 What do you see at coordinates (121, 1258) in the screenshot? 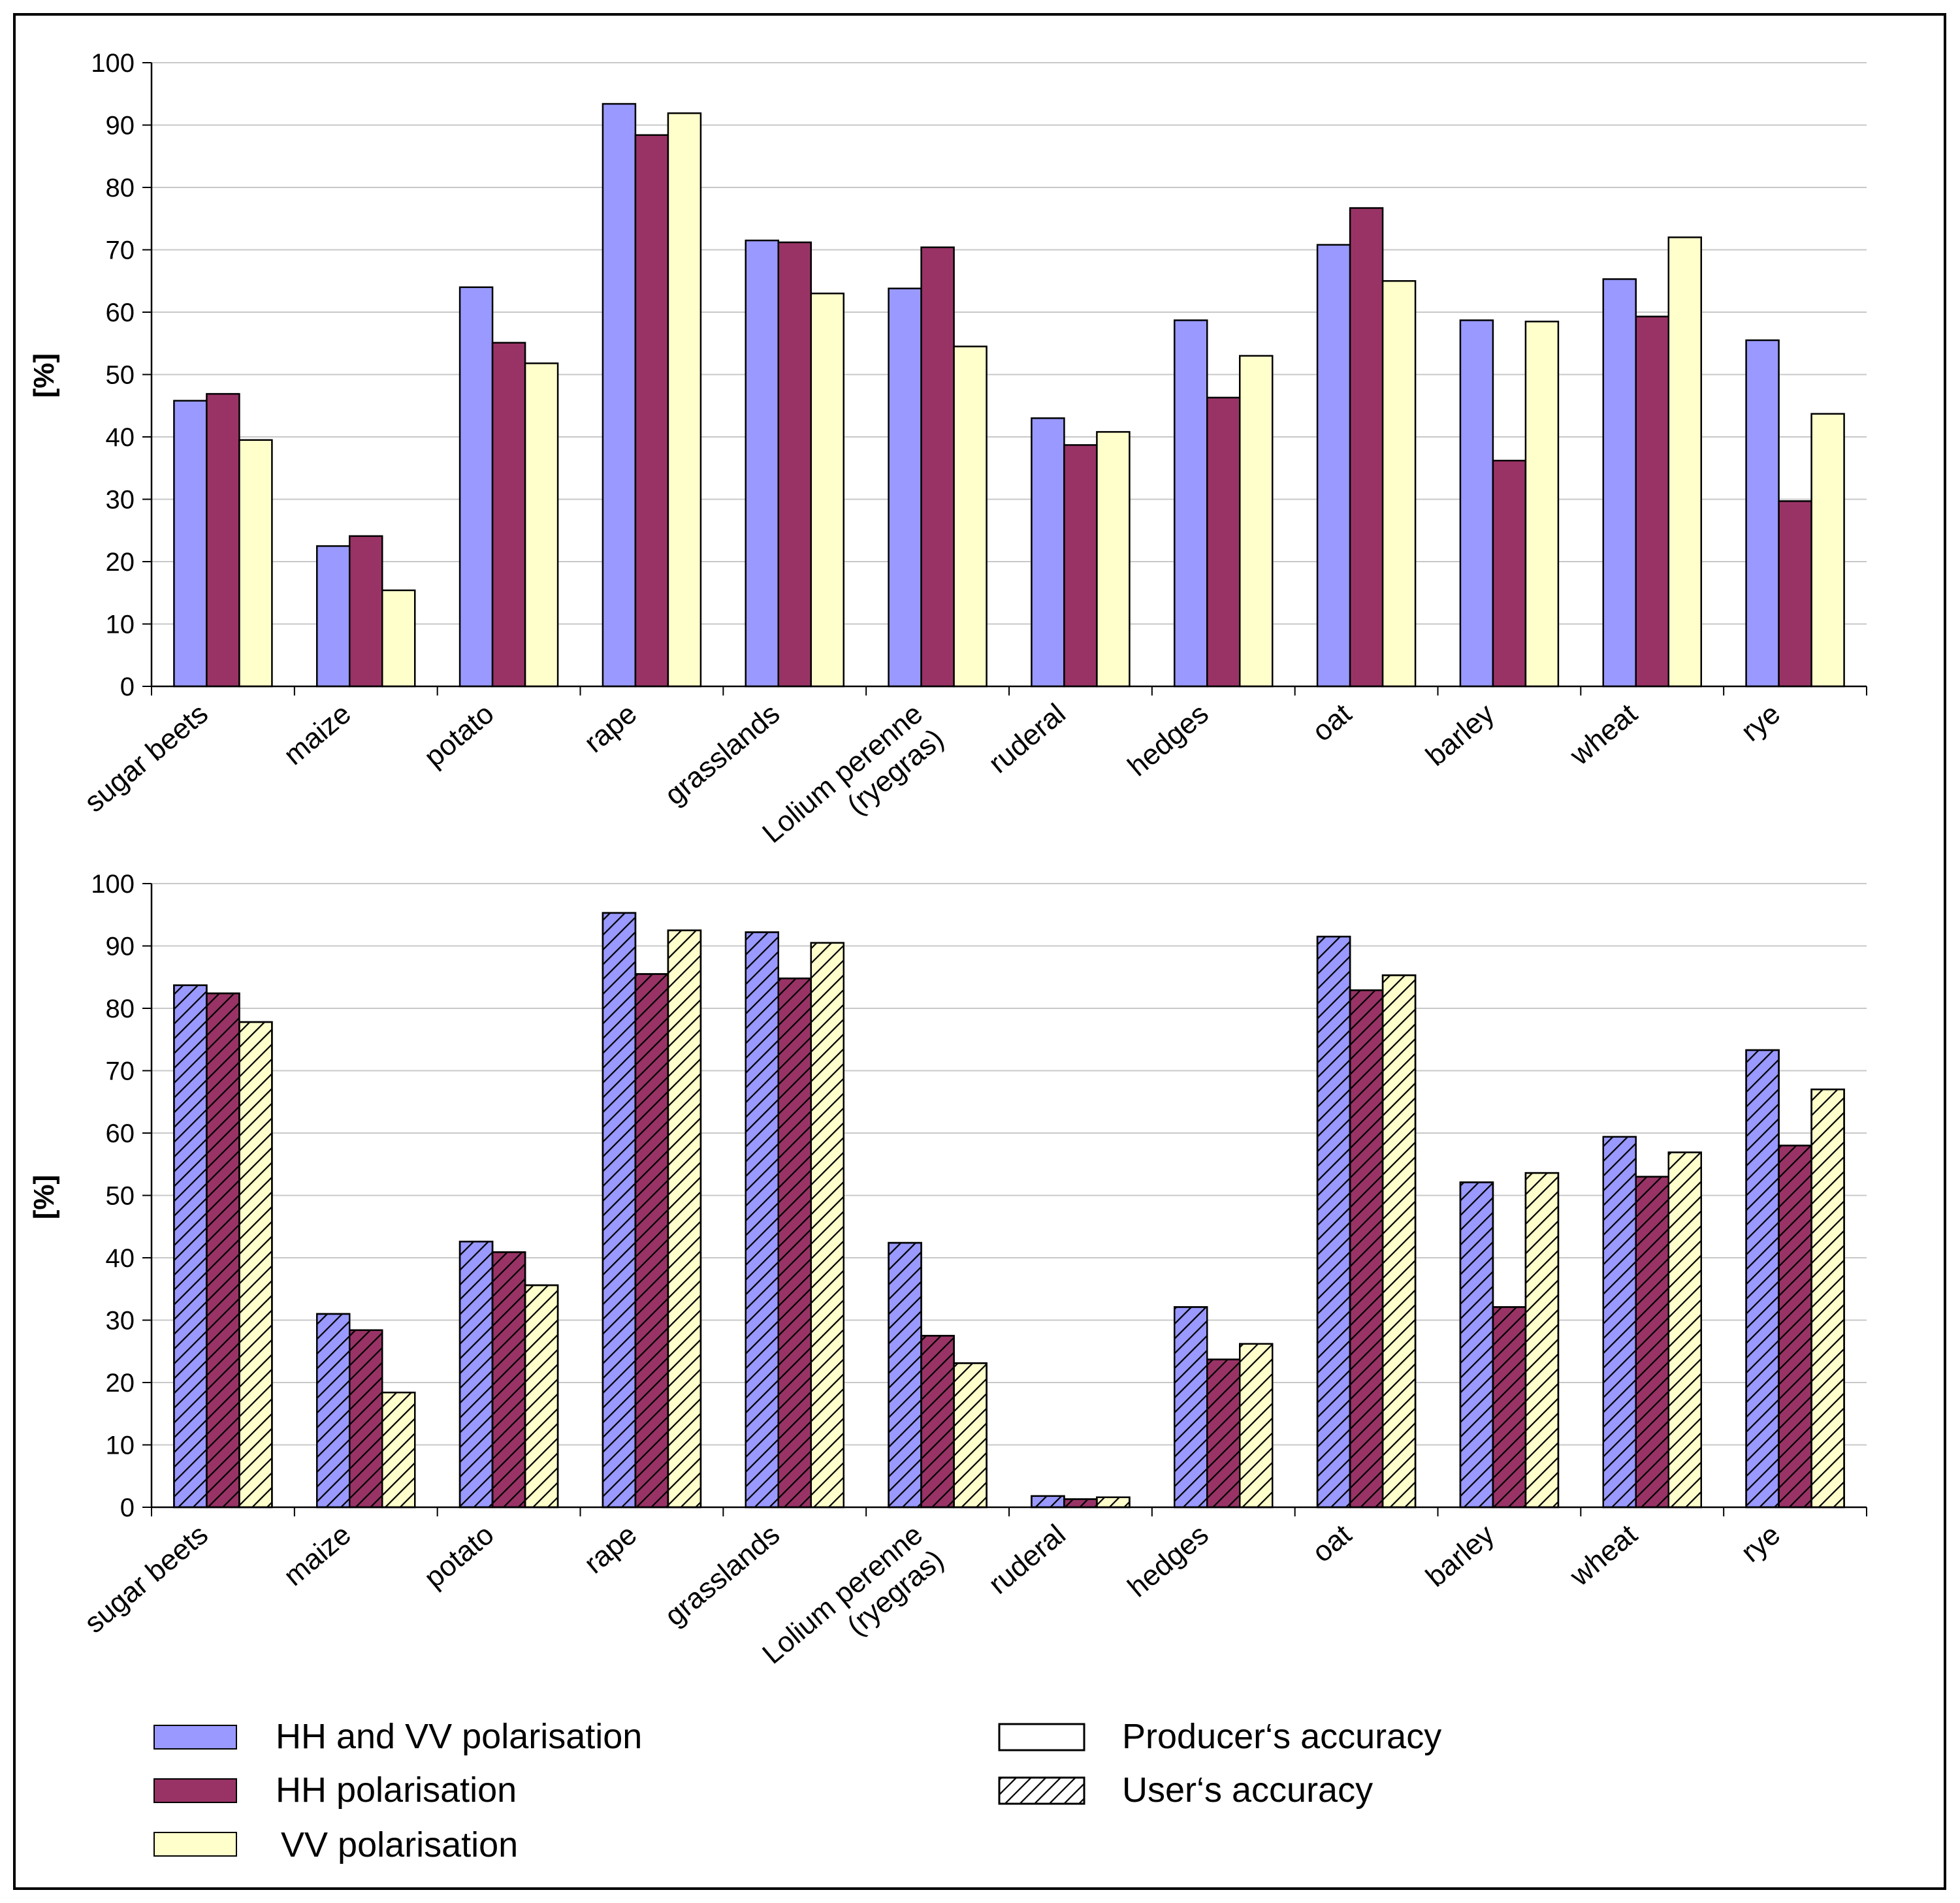
I see `y-tick-label: 40` at bounding box center [121, 1258].